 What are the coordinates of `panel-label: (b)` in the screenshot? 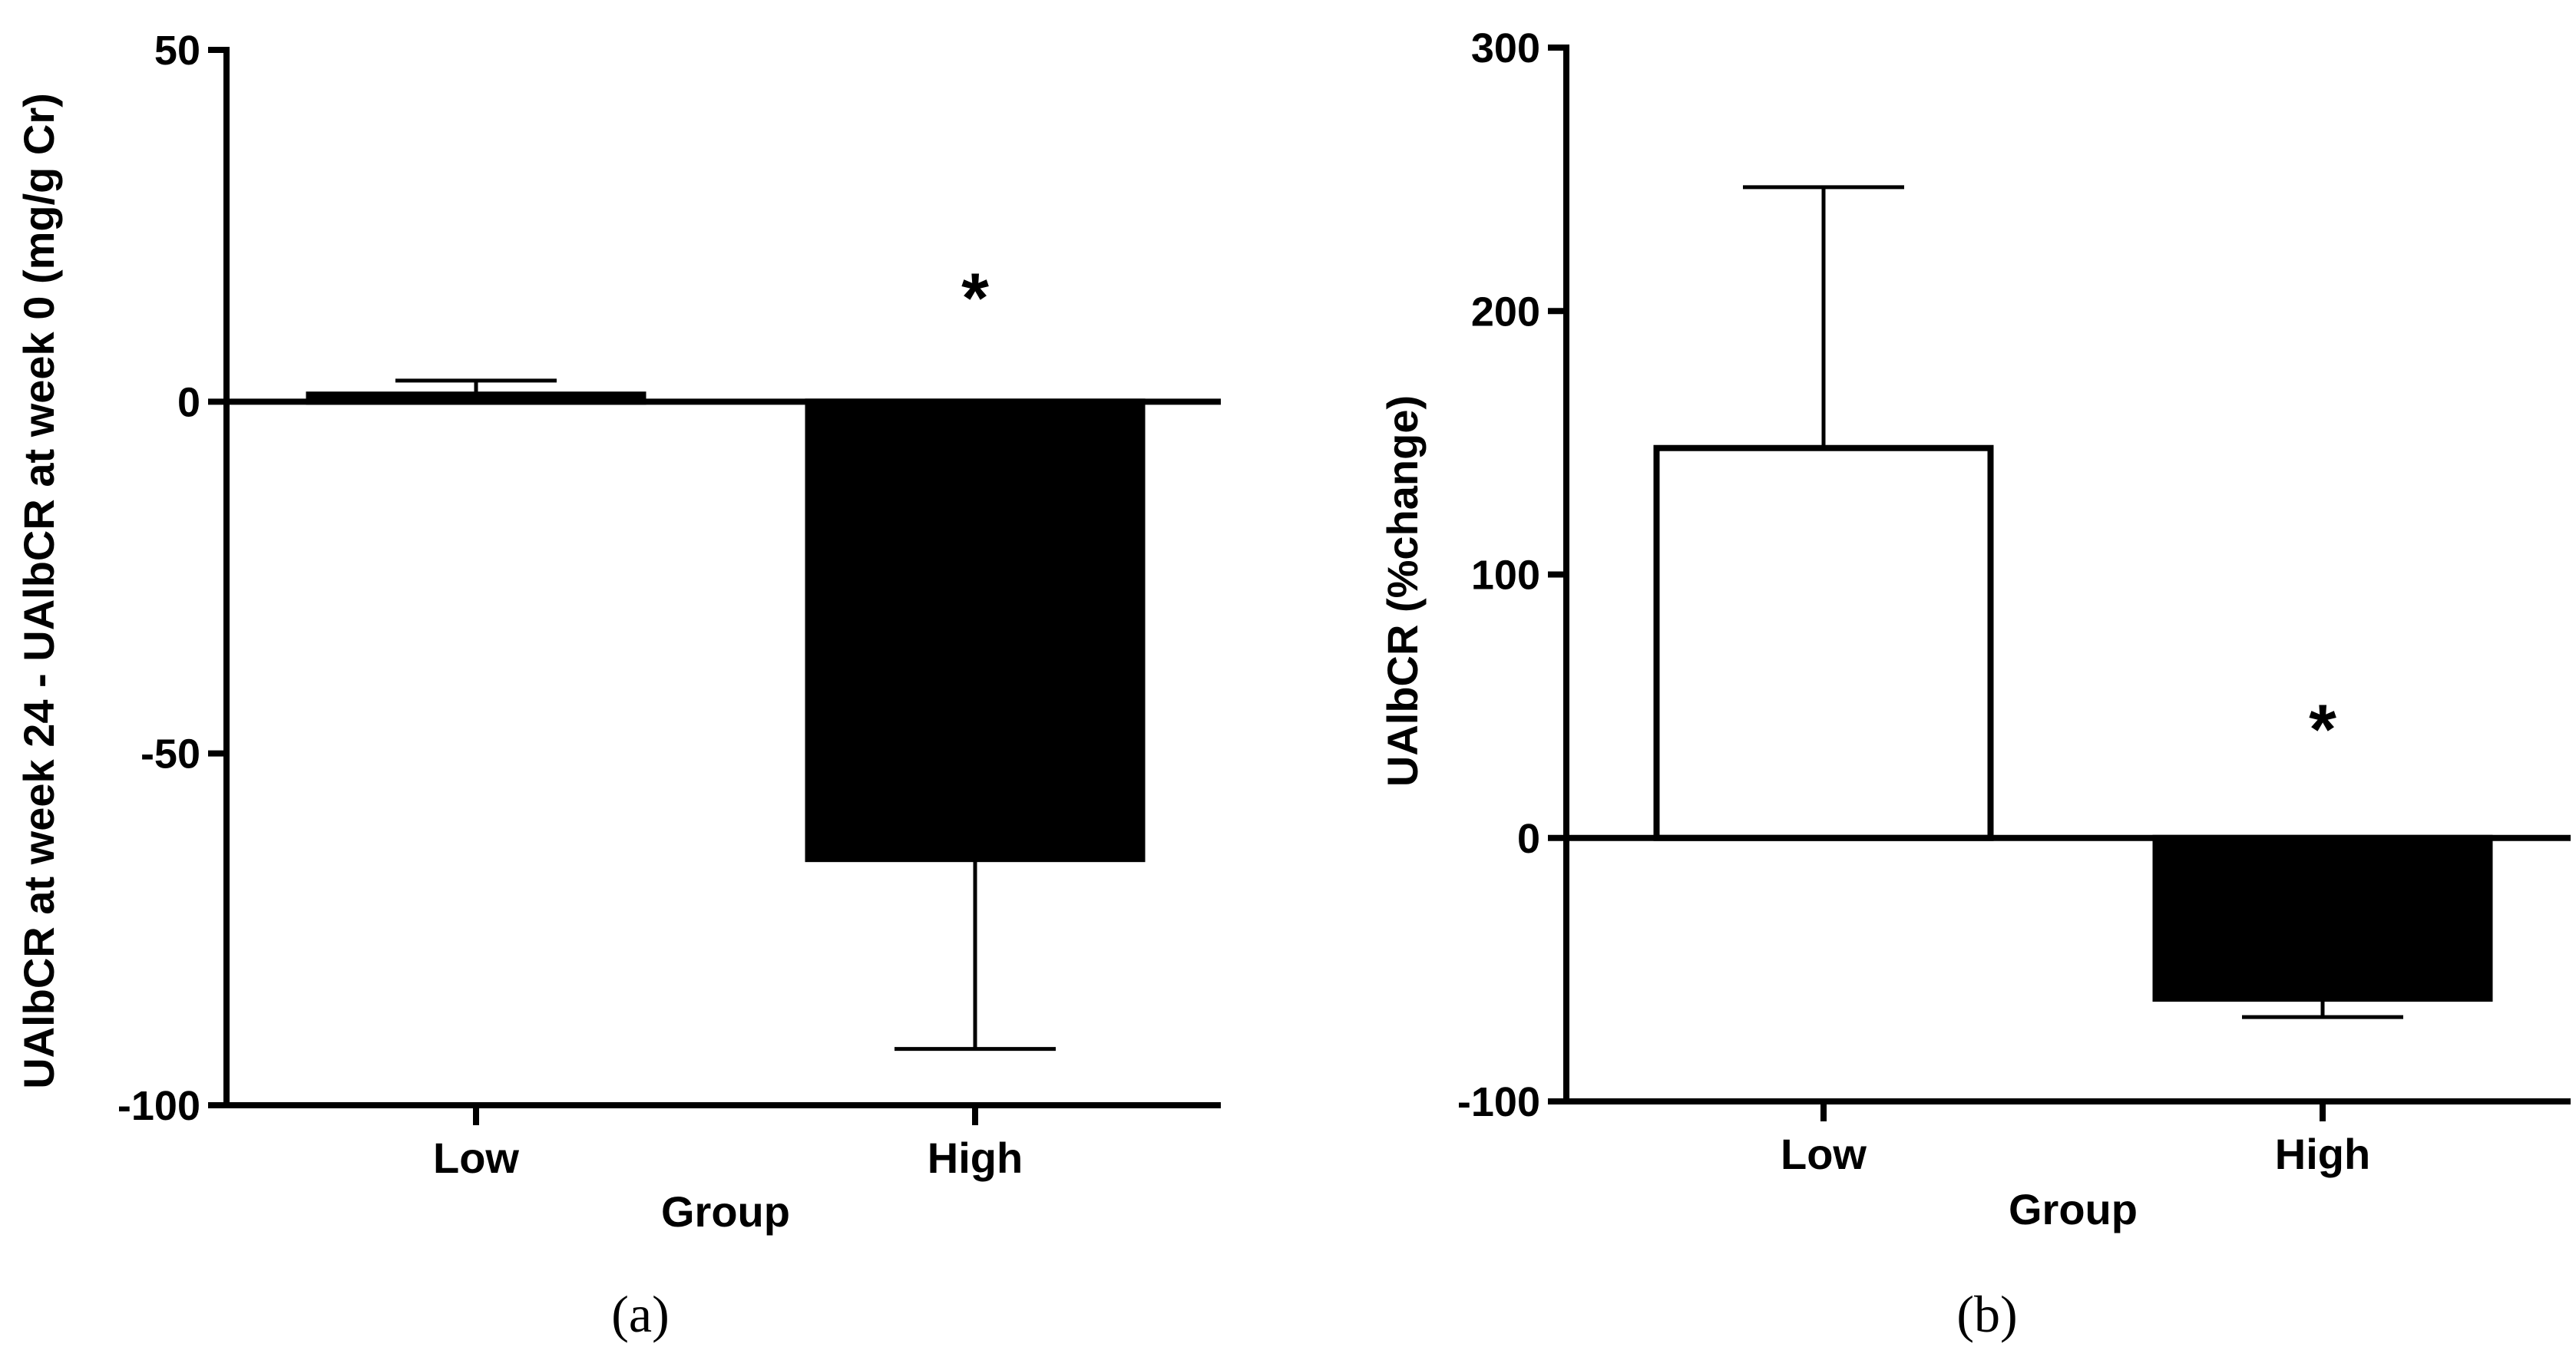 It's located at (1986, 1314).